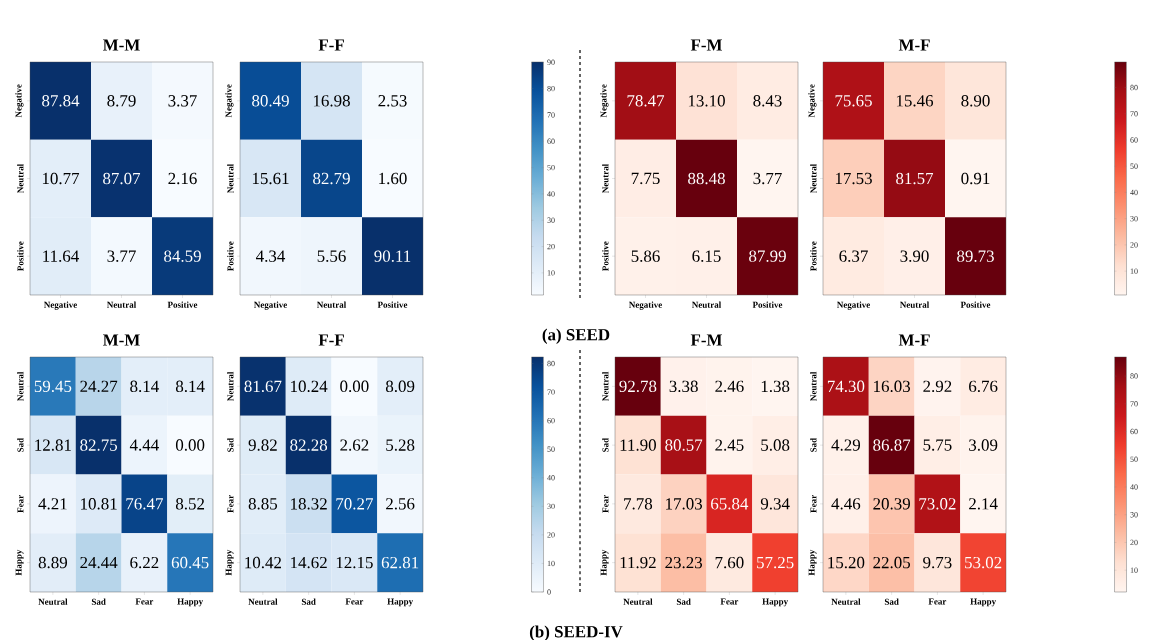 The image size is (1153, 640). I want to click on data-label: 4.21, so click(52, 504).